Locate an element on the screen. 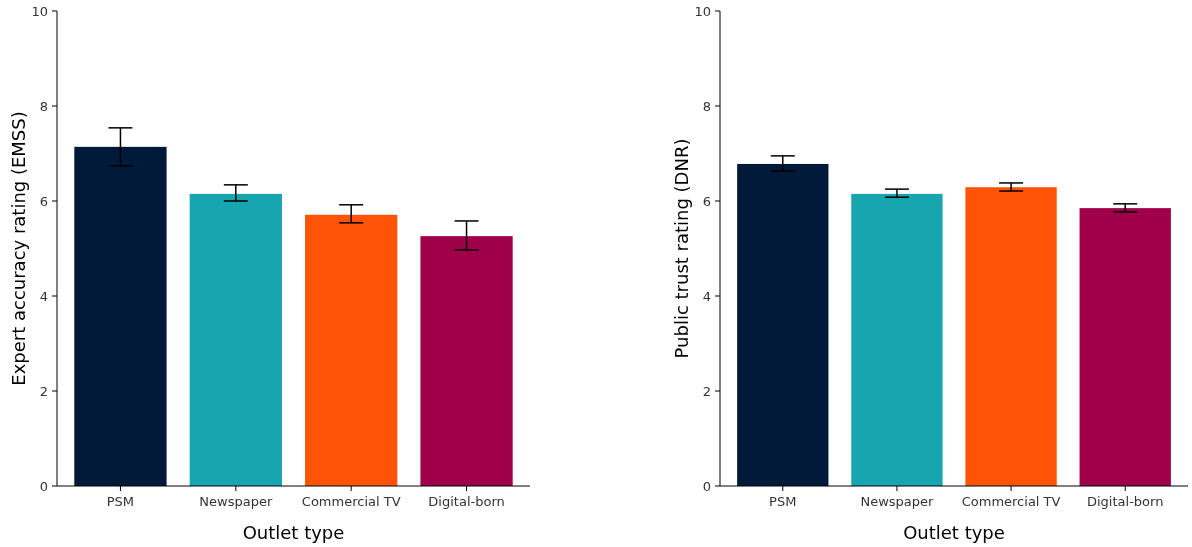 The image size is (1192, 547). y-axis-title: Expert accuracy rating (EMSS) is located at coordinates (18, 248).